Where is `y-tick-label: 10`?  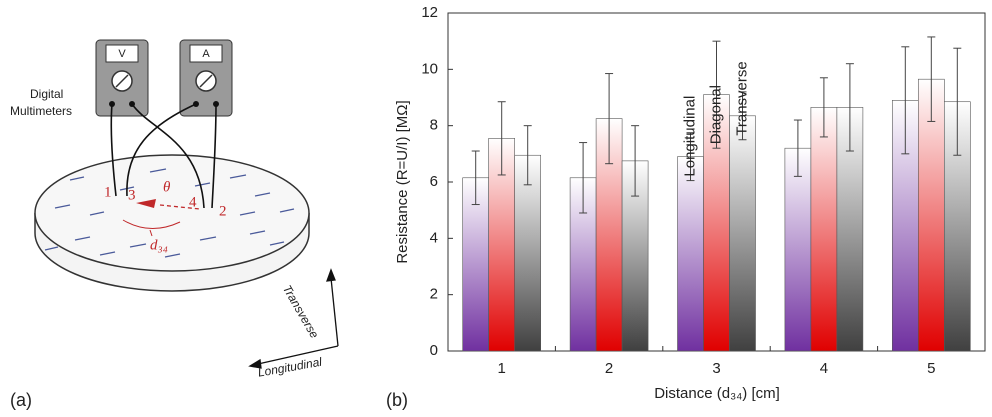 y-tick-label: 10 is located at coordinates (429, 68).